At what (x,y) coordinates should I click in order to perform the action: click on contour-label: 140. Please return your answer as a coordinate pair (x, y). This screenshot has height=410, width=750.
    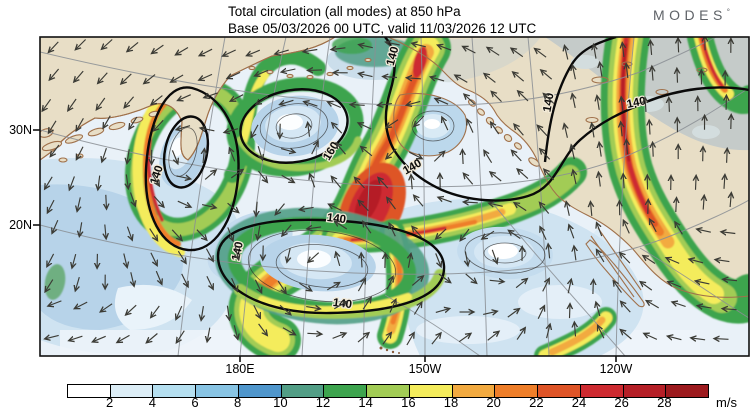
    Looking at the image, I should click on (336, 219).